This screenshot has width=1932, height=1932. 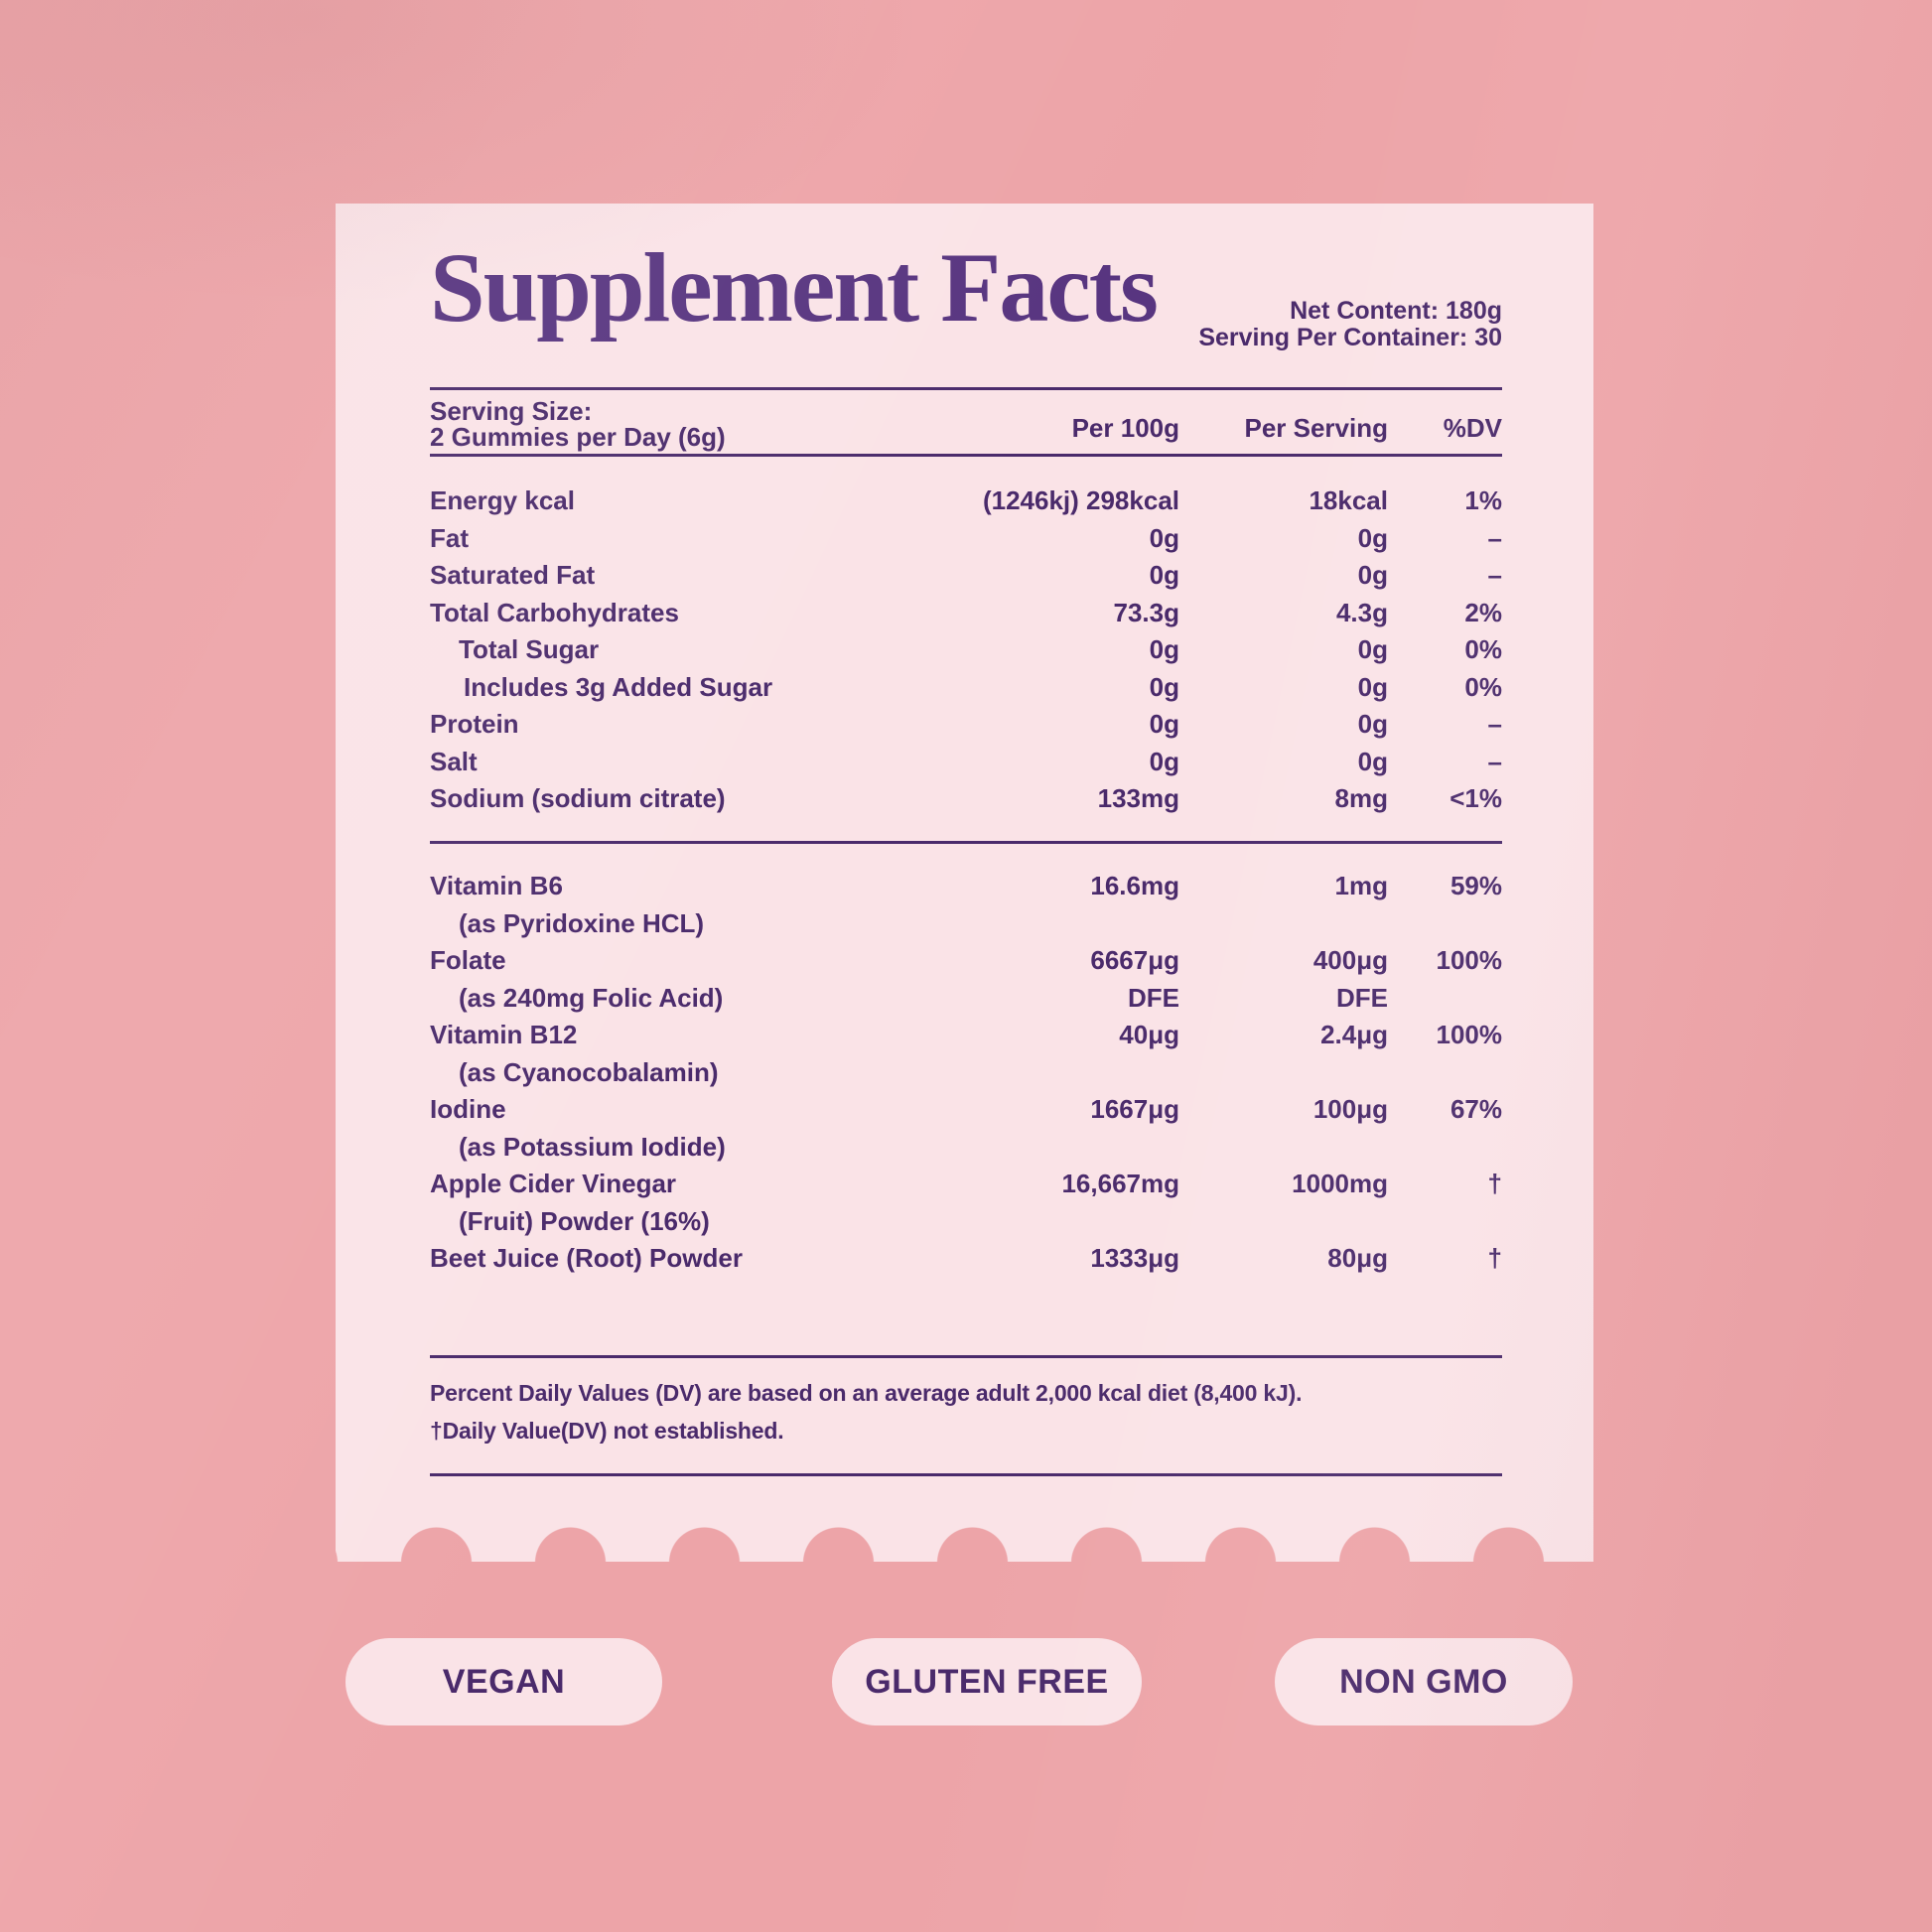 What do you see at coordinates (1350, 960) in the screenshot?
I see `row-per-serving: 400μg` at bounding box center [1350, 960].